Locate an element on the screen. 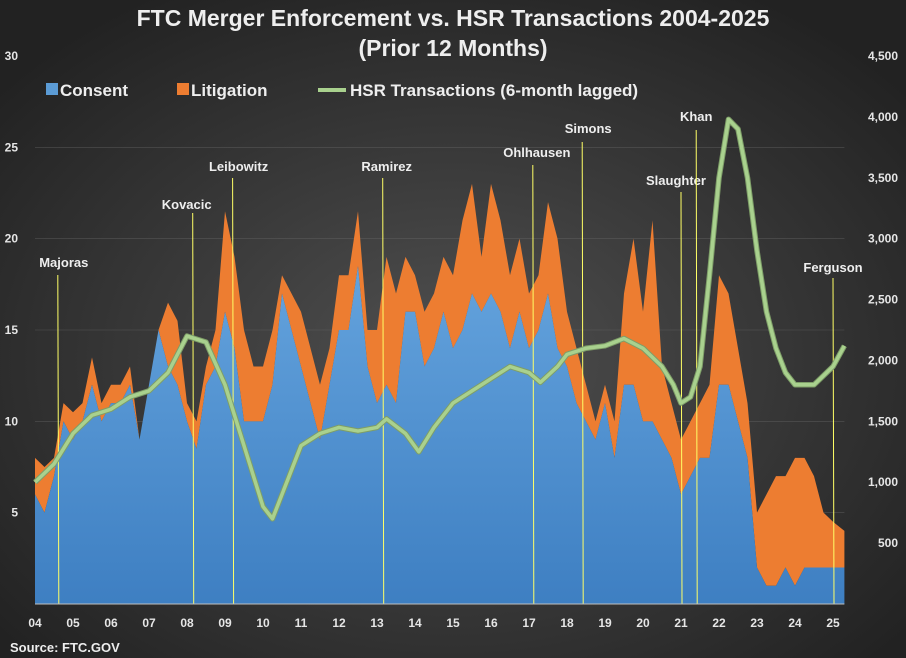  x-axis-tick: 08 is located at coordinates (187, 623).